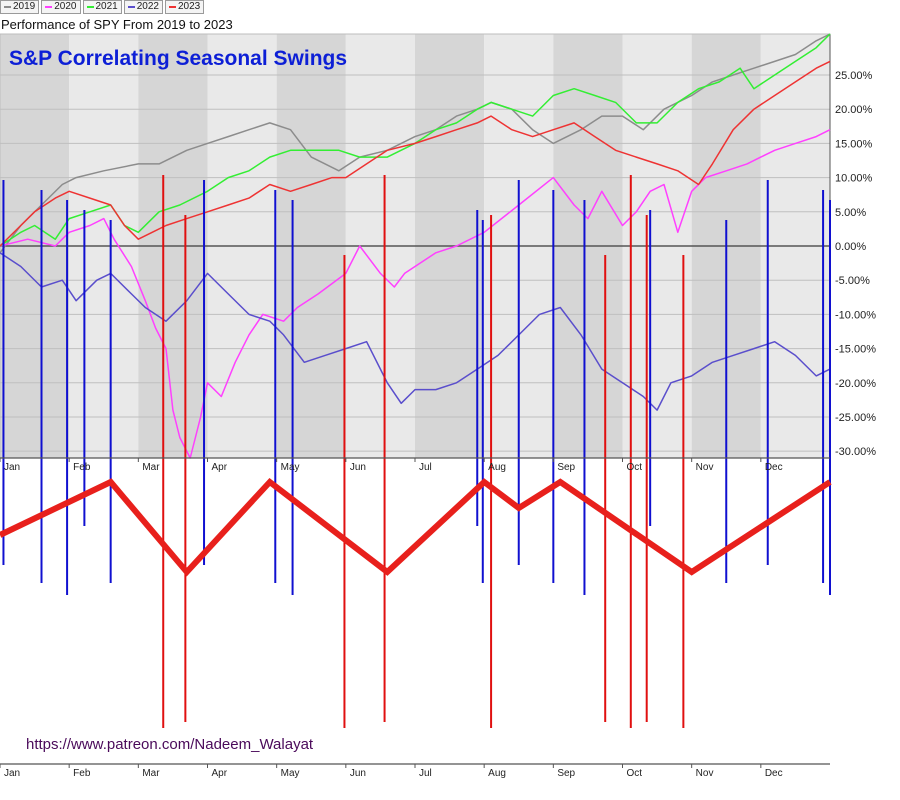  I want to click on legend-item-2023: 2023, so click(185, 7).